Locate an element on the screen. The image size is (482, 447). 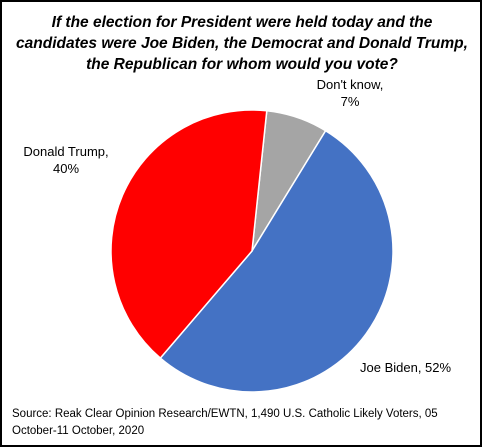
slice-label-trump: Donald Trump, 40% is located at coordinates (66, 160).